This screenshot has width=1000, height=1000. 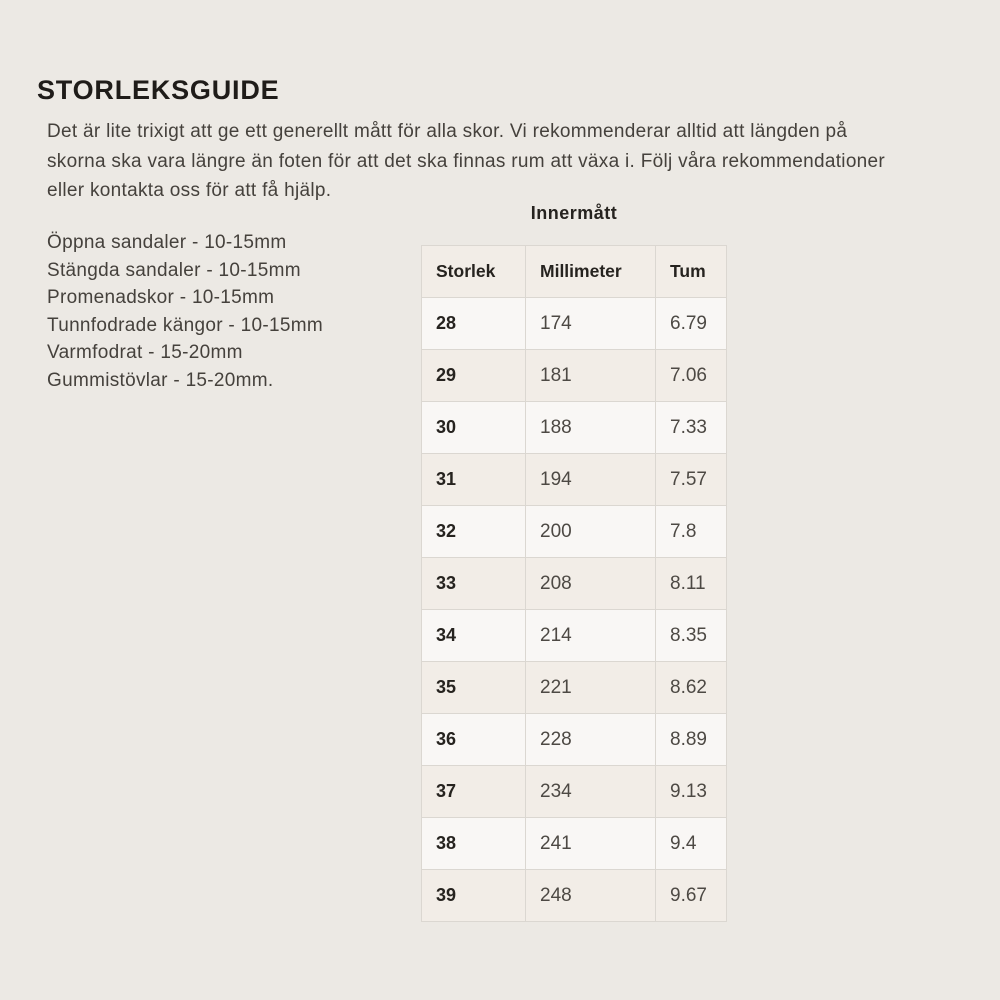 I want to click on tum-cell: 9.67, so click(x=691, y=895).